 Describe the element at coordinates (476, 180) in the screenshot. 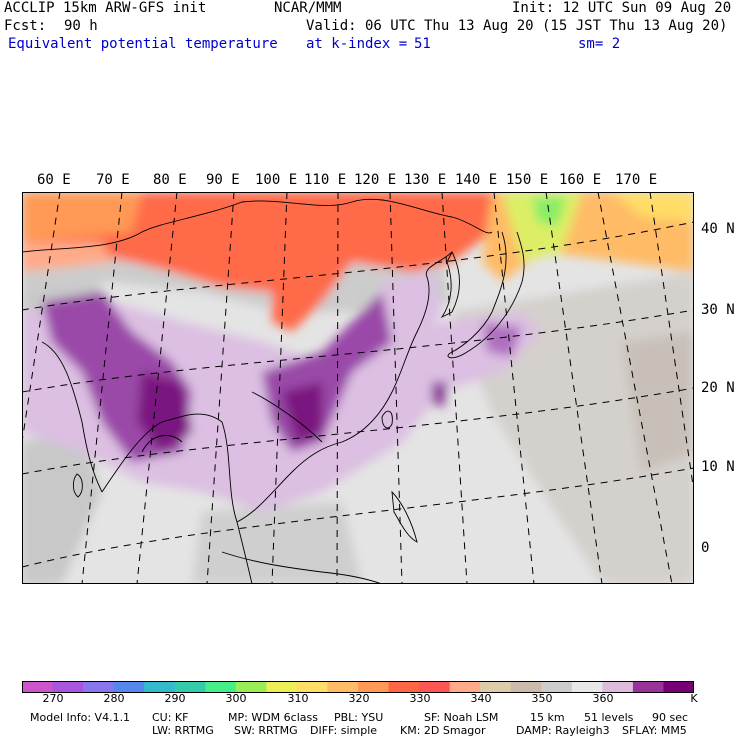

I see `lon-label: 140 E` at that location.